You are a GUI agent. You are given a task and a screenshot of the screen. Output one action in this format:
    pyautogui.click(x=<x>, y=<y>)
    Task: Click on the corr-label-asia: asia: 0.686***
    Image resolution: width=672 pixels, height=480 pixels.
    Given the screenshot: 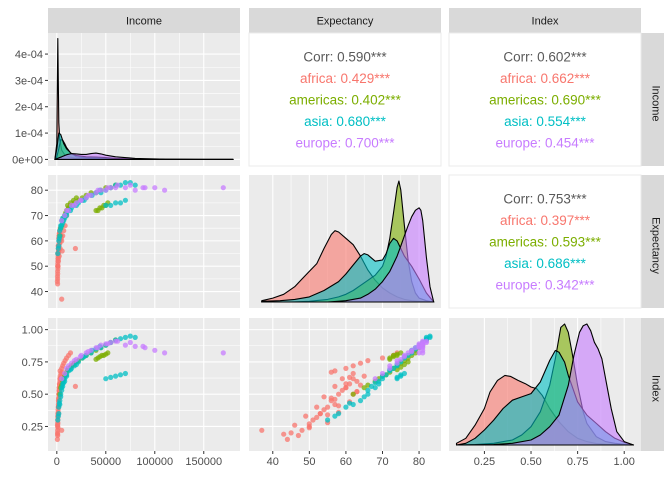 What is the action you would take?
    pyautogui.click(x=545, y=263)
    